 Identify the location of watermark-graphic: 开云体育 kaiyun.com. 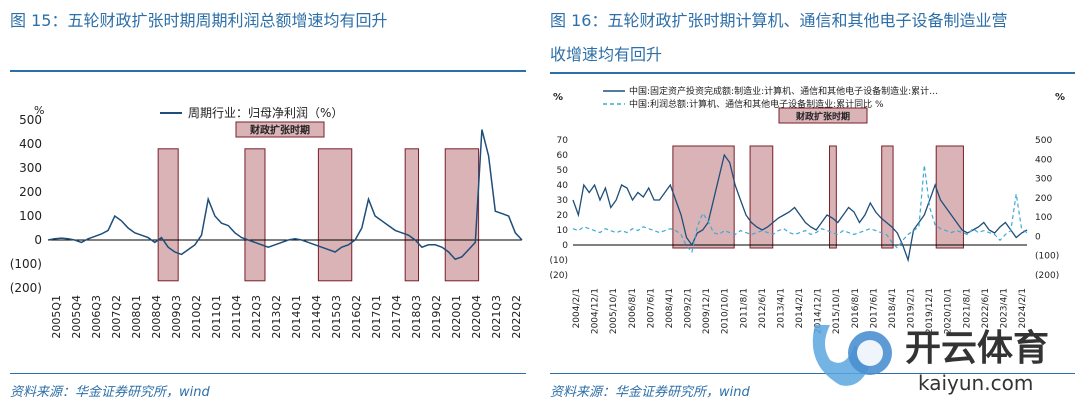
(930, 360).